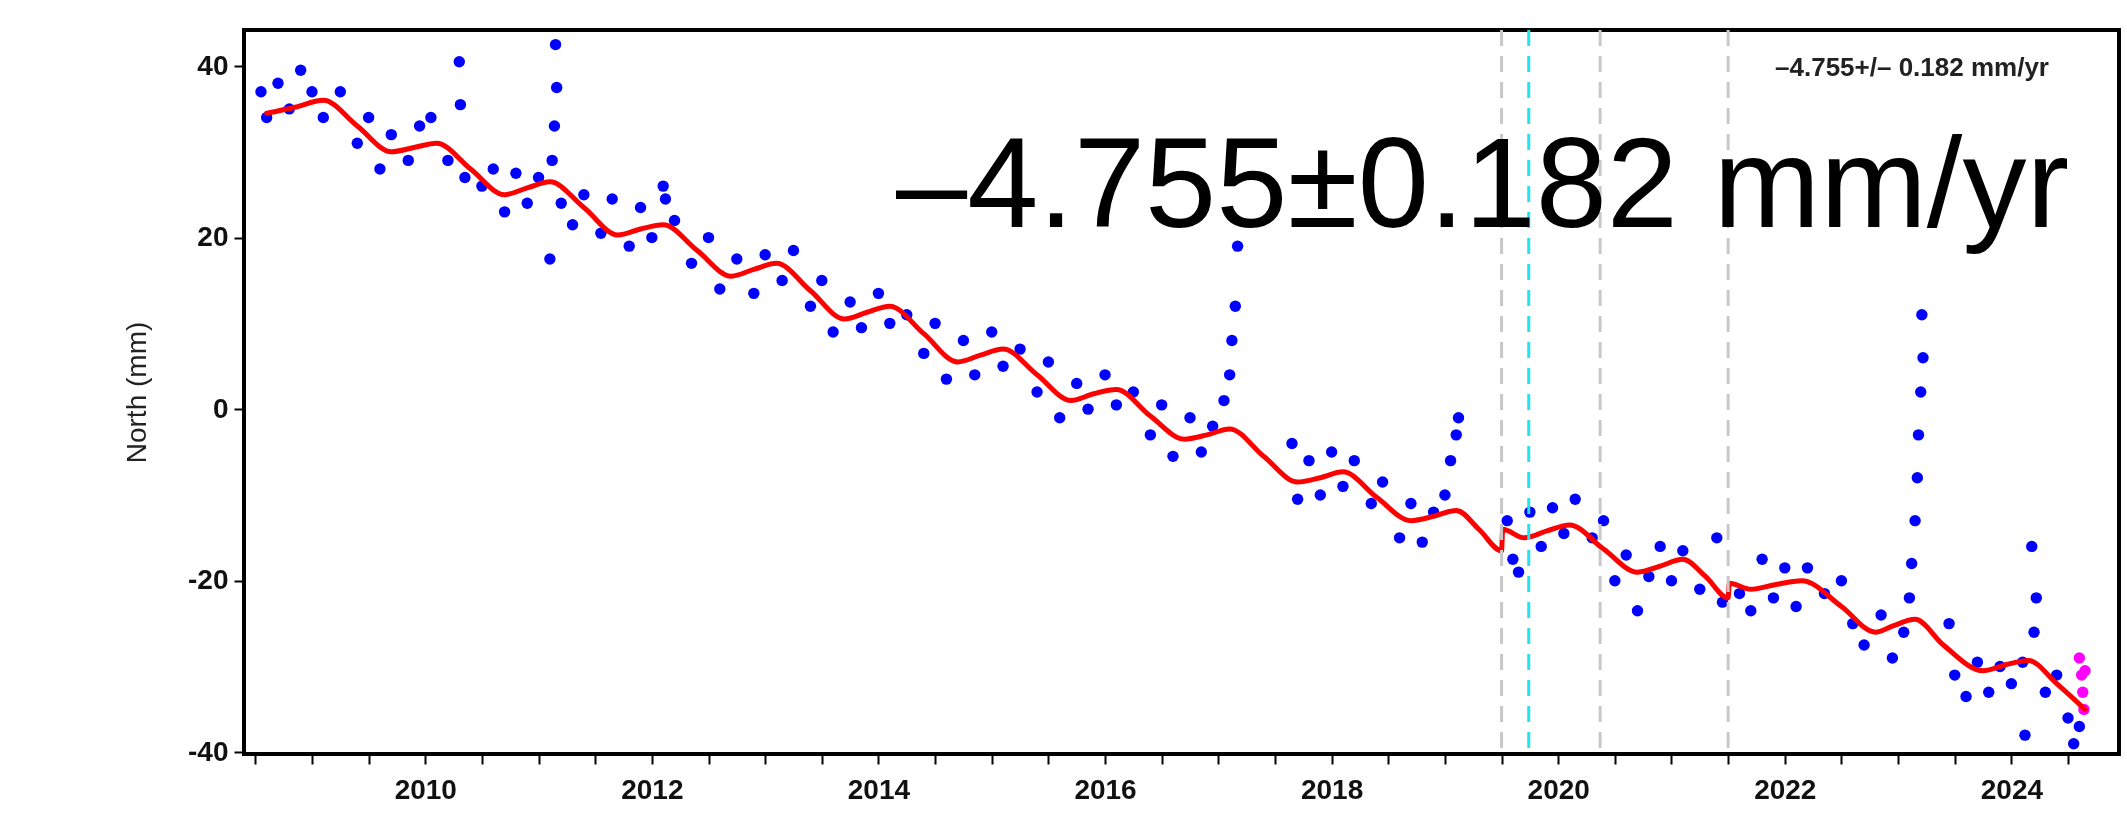 Image resolution: width=2127 pixels, height=839 pixels. Describe the element at coordinates (137, 392) in the screenshot. I see `y-axis-title: North (mm)` at that location.